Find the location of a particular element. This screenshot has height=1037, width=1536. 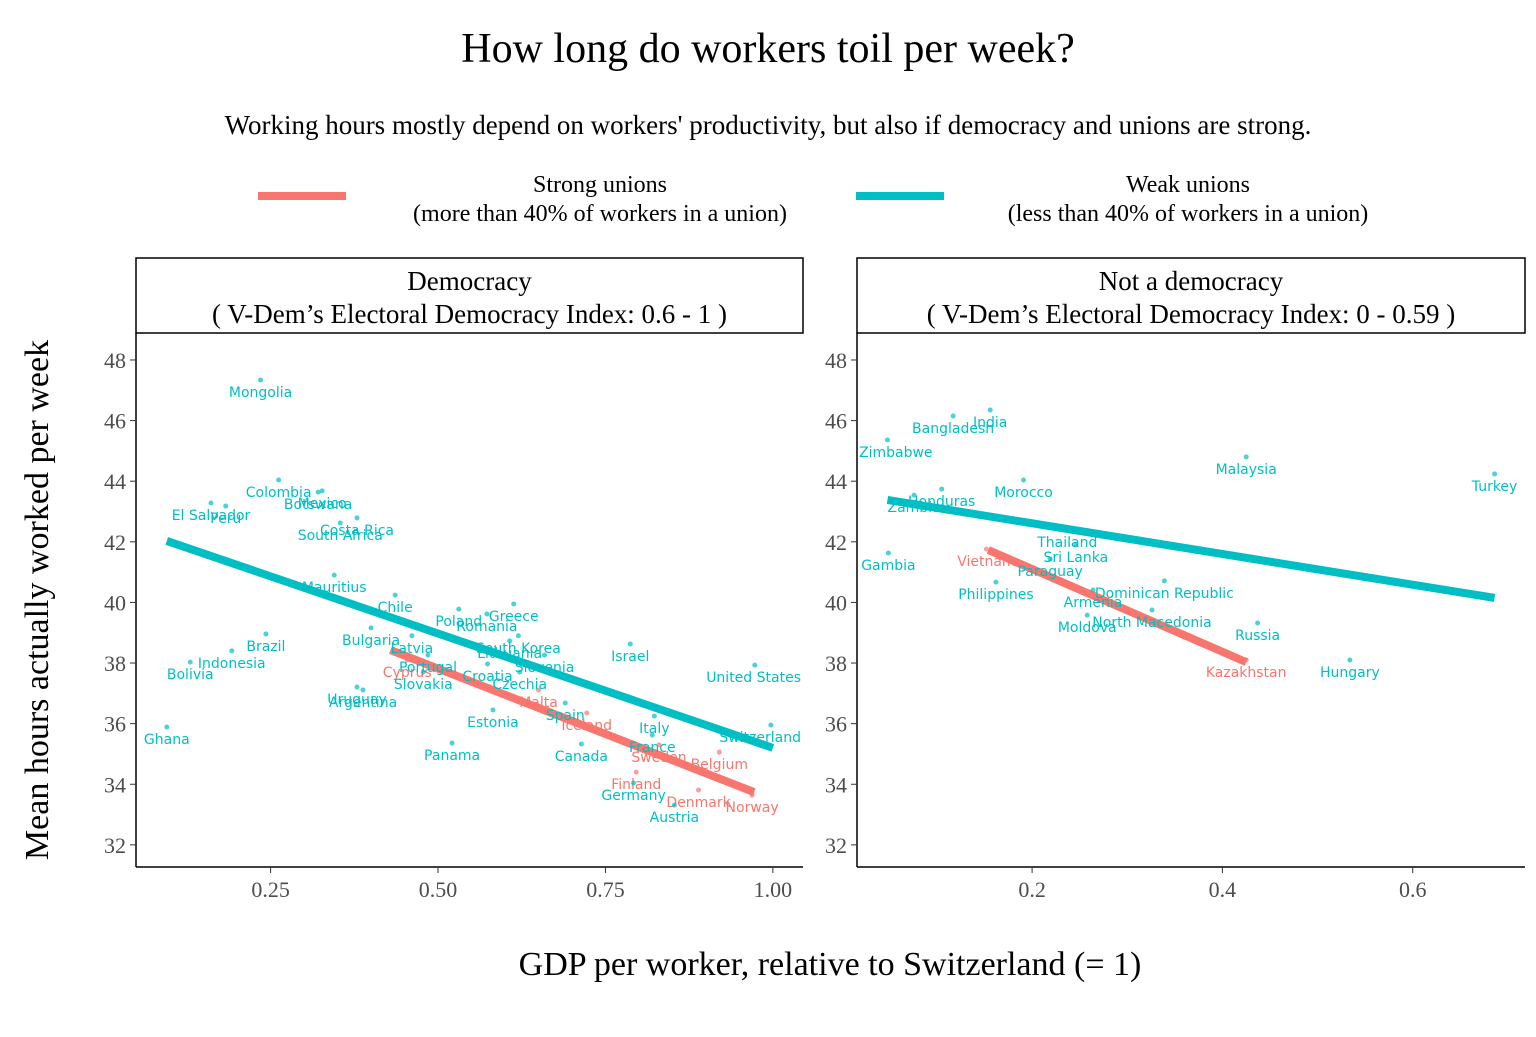

point-label: Estonia is located at coordinates (493, 723).